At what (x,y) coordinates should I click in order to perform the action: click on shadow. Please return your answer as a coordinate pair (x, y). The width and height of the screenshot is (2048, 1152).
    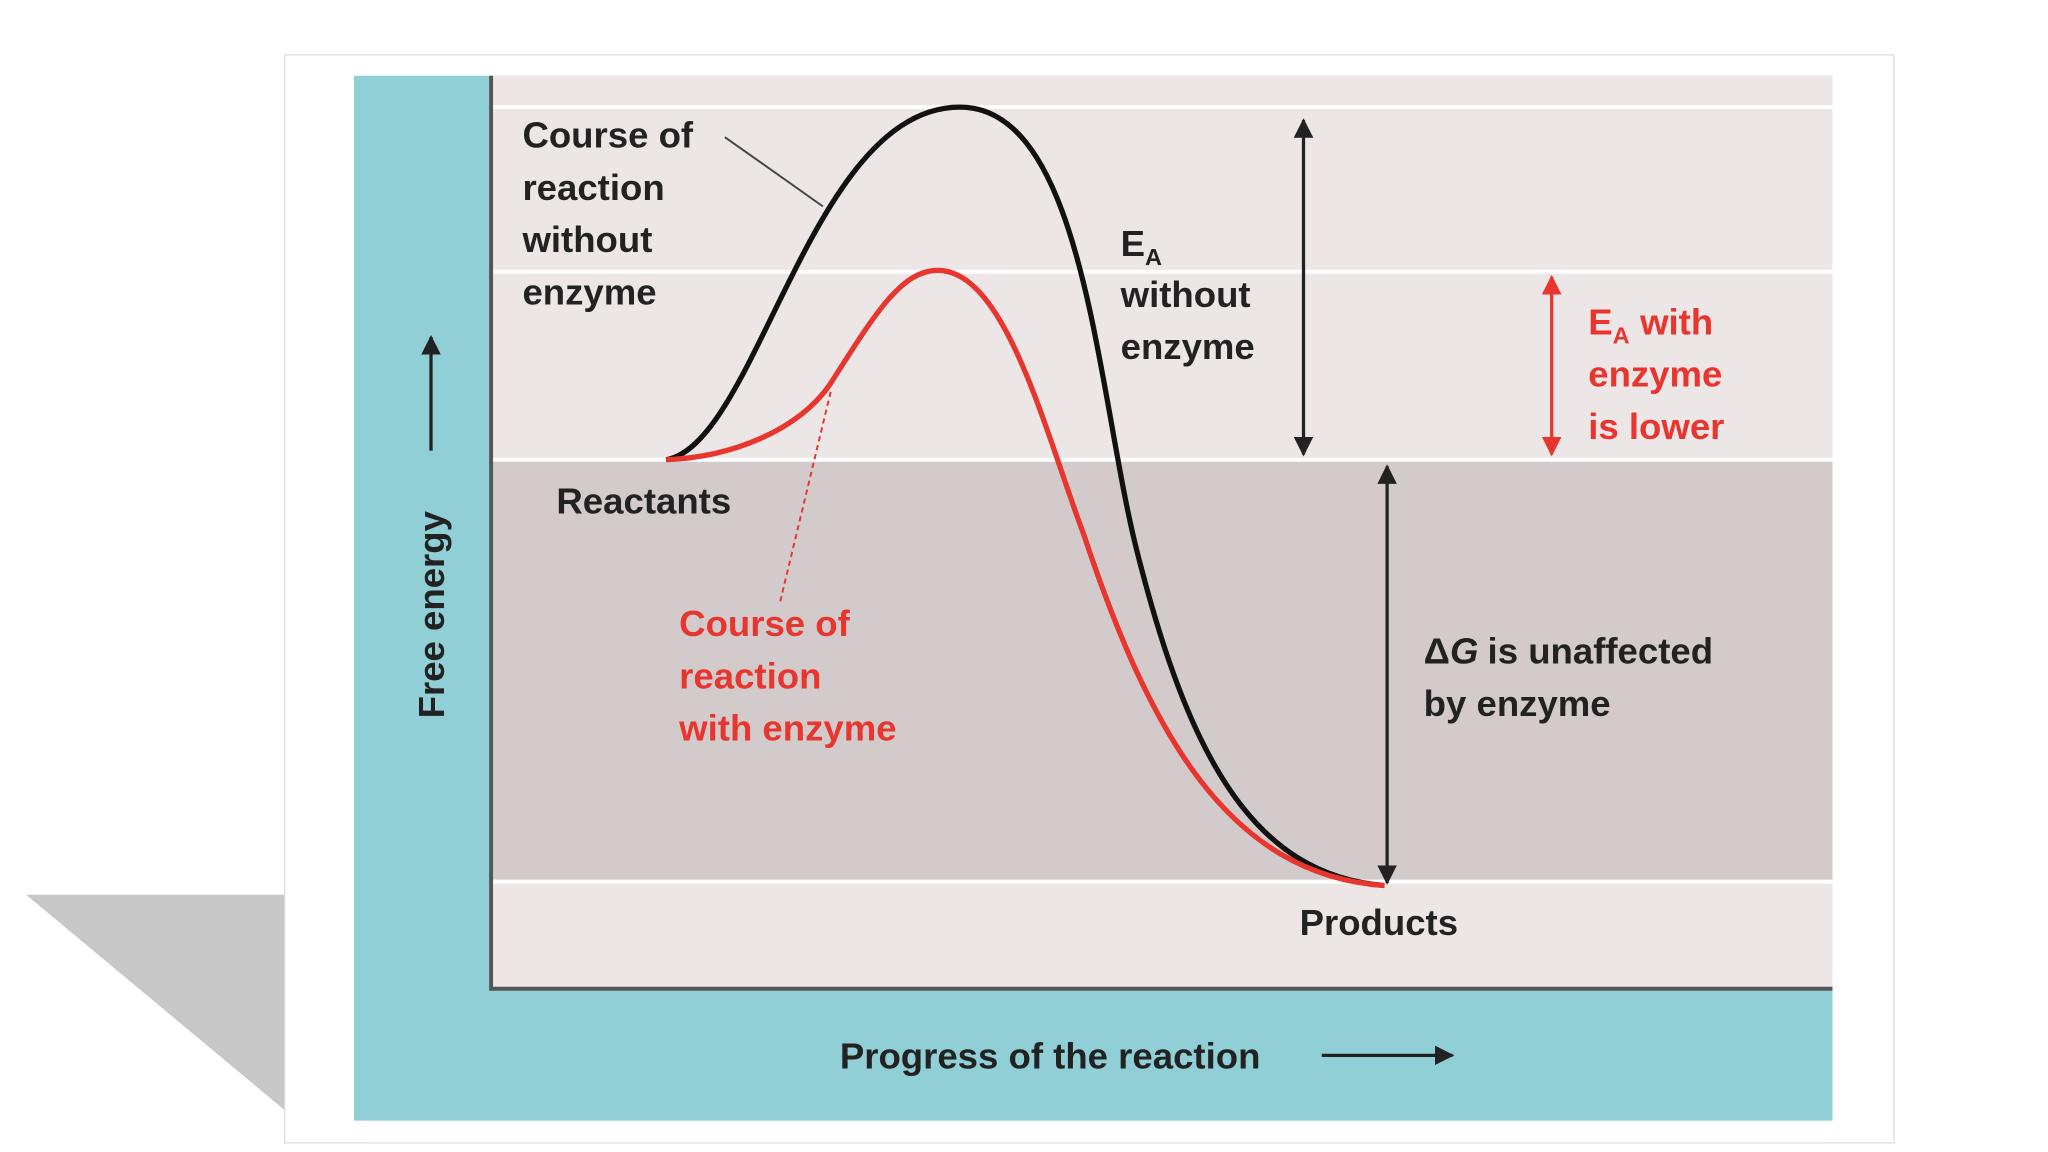
    Looking at the image, I should click on (155, 1002).